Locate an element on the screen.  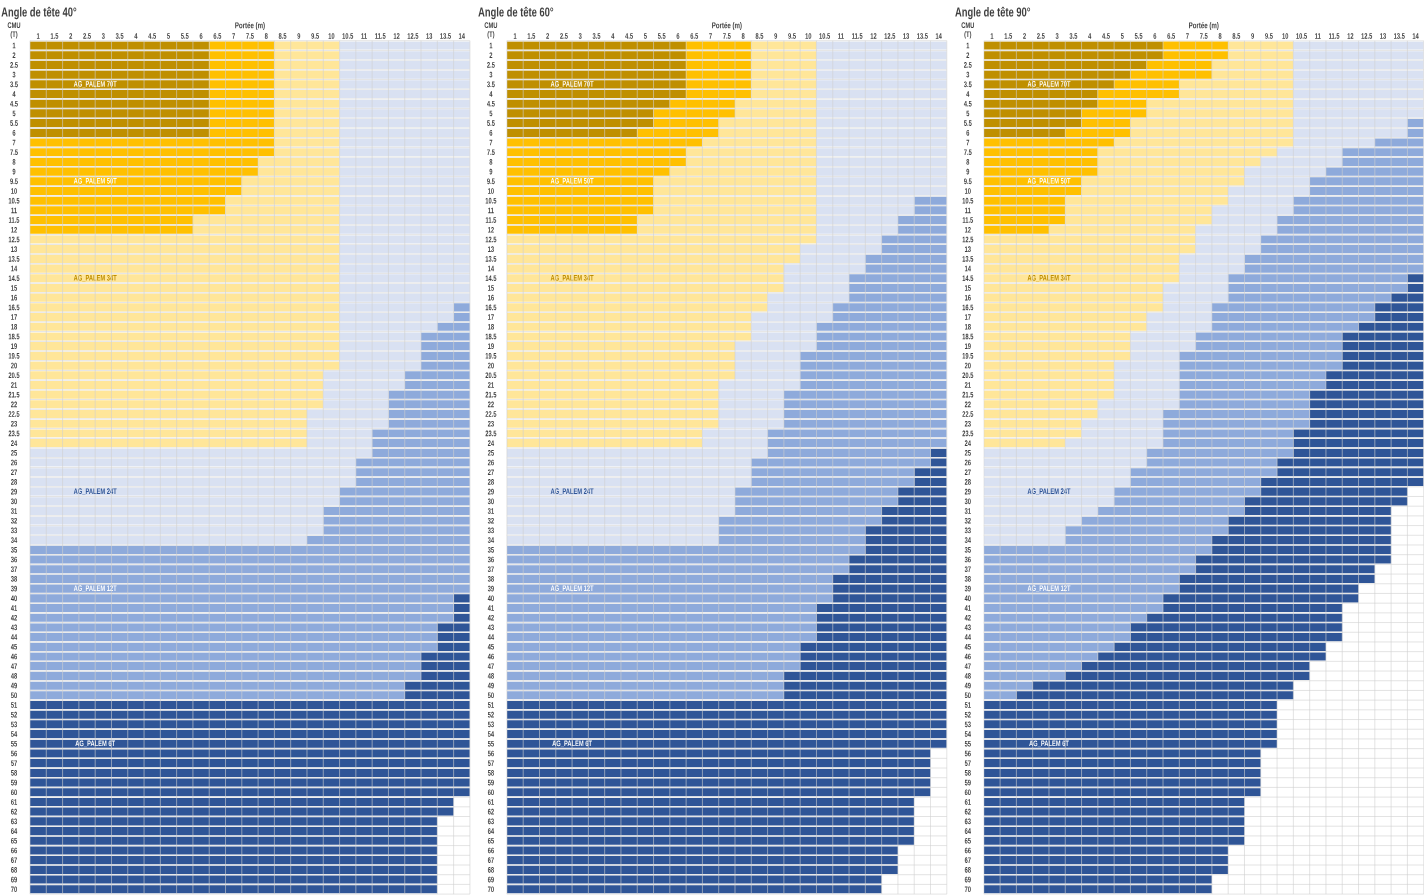
y-tick-label: 4 is located at coordinates (491, 94).